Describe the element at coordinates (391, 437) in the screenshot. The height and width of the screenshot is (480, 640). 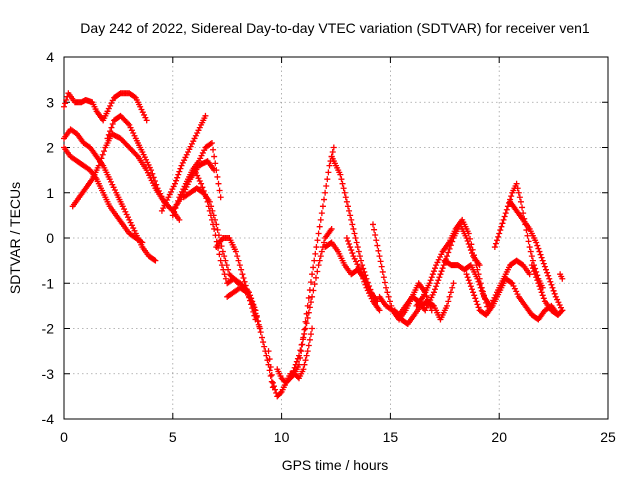
I see `x-tick-label: 15` at that location.